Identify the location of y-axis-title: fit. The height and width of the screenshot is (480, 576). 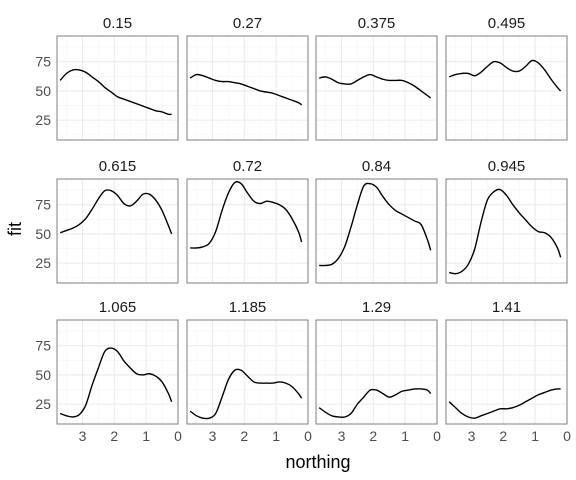
(15, 229).